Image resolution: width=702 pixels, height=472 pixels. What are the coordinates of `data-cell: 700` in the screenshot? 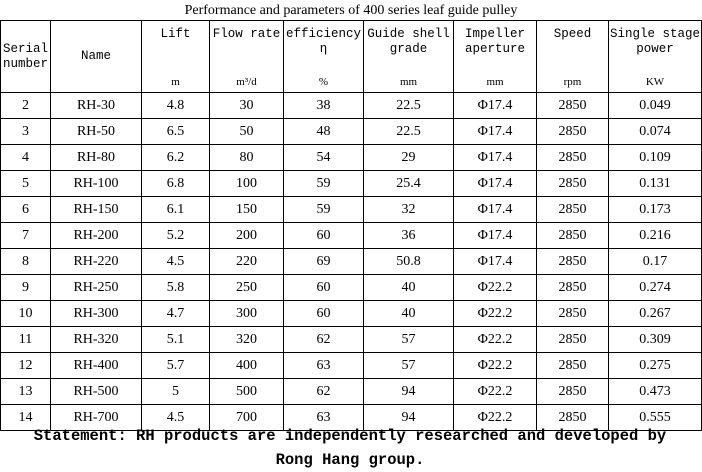 It's located at (246, 417).